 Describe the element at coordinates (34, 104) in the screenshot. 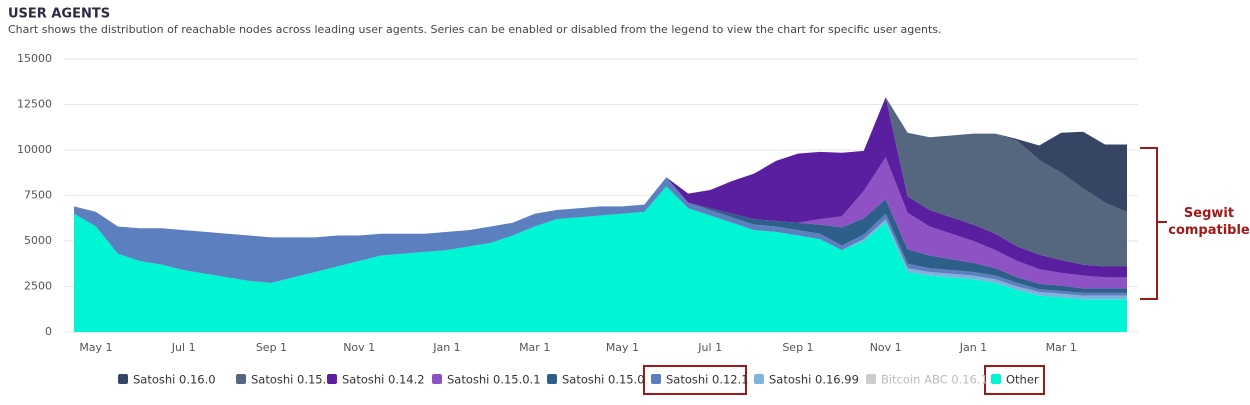

I see `y-tick-label: 12500` at that location.